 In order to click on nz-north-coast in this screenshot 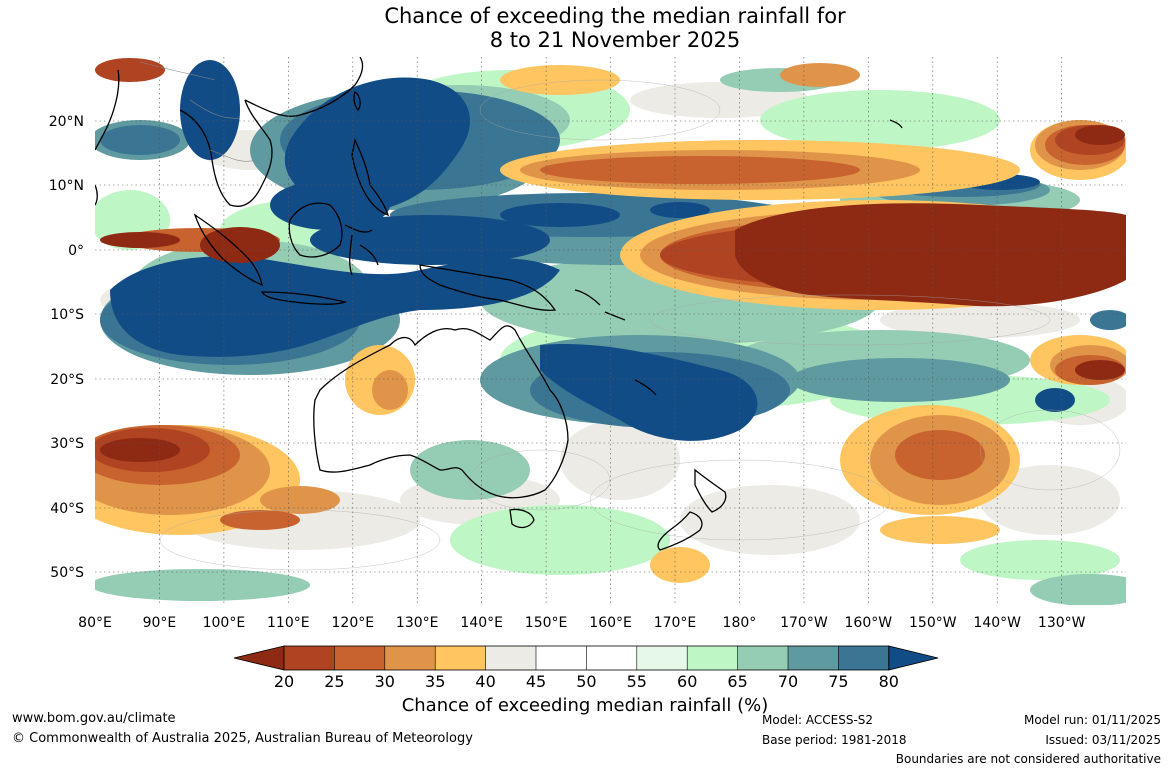, I will do `click(710, 490)`.